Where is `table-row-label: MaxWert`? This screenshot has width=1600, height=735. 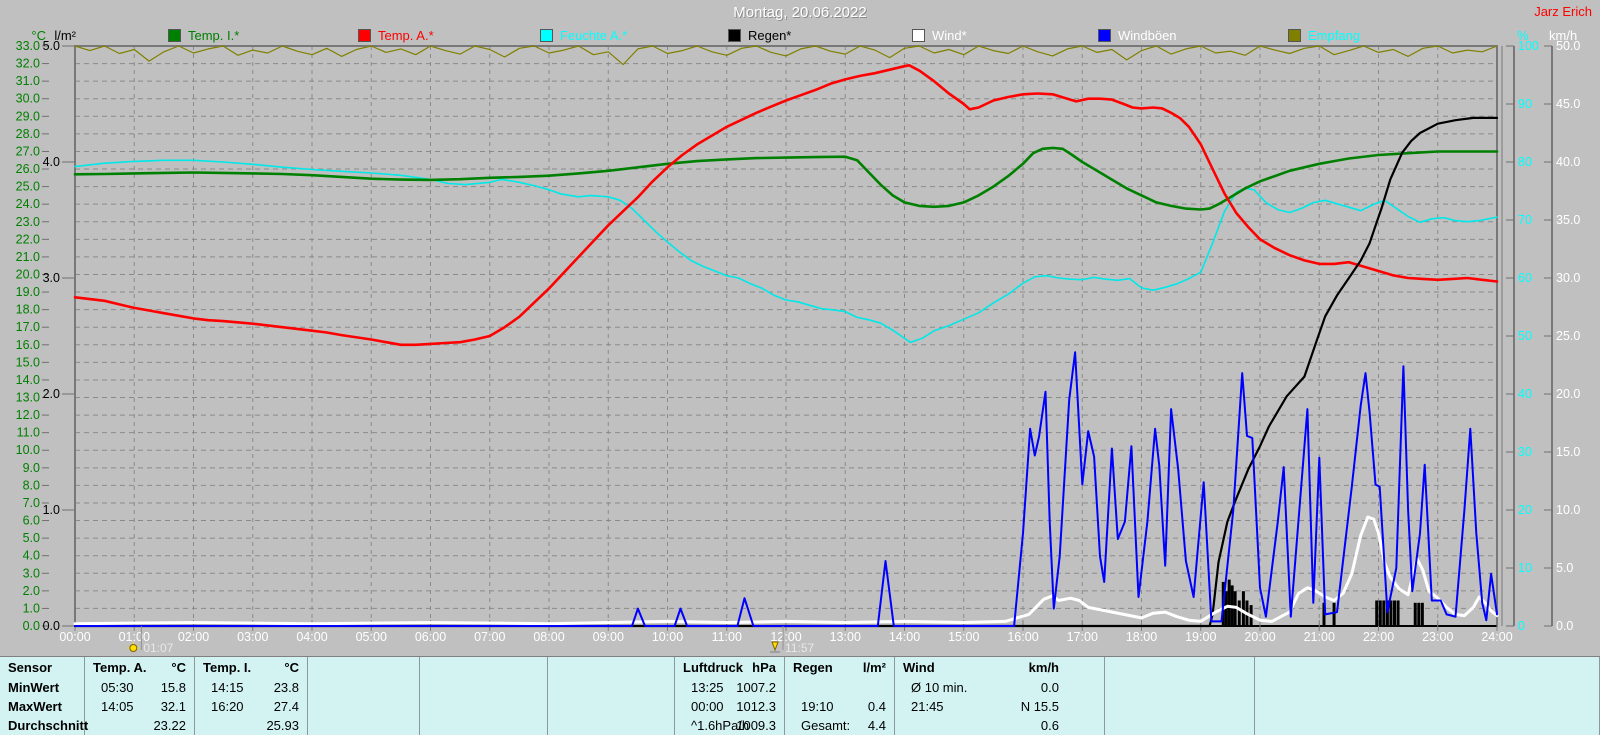 table-row-label: MaxWert is located at coordinates (42, 706).